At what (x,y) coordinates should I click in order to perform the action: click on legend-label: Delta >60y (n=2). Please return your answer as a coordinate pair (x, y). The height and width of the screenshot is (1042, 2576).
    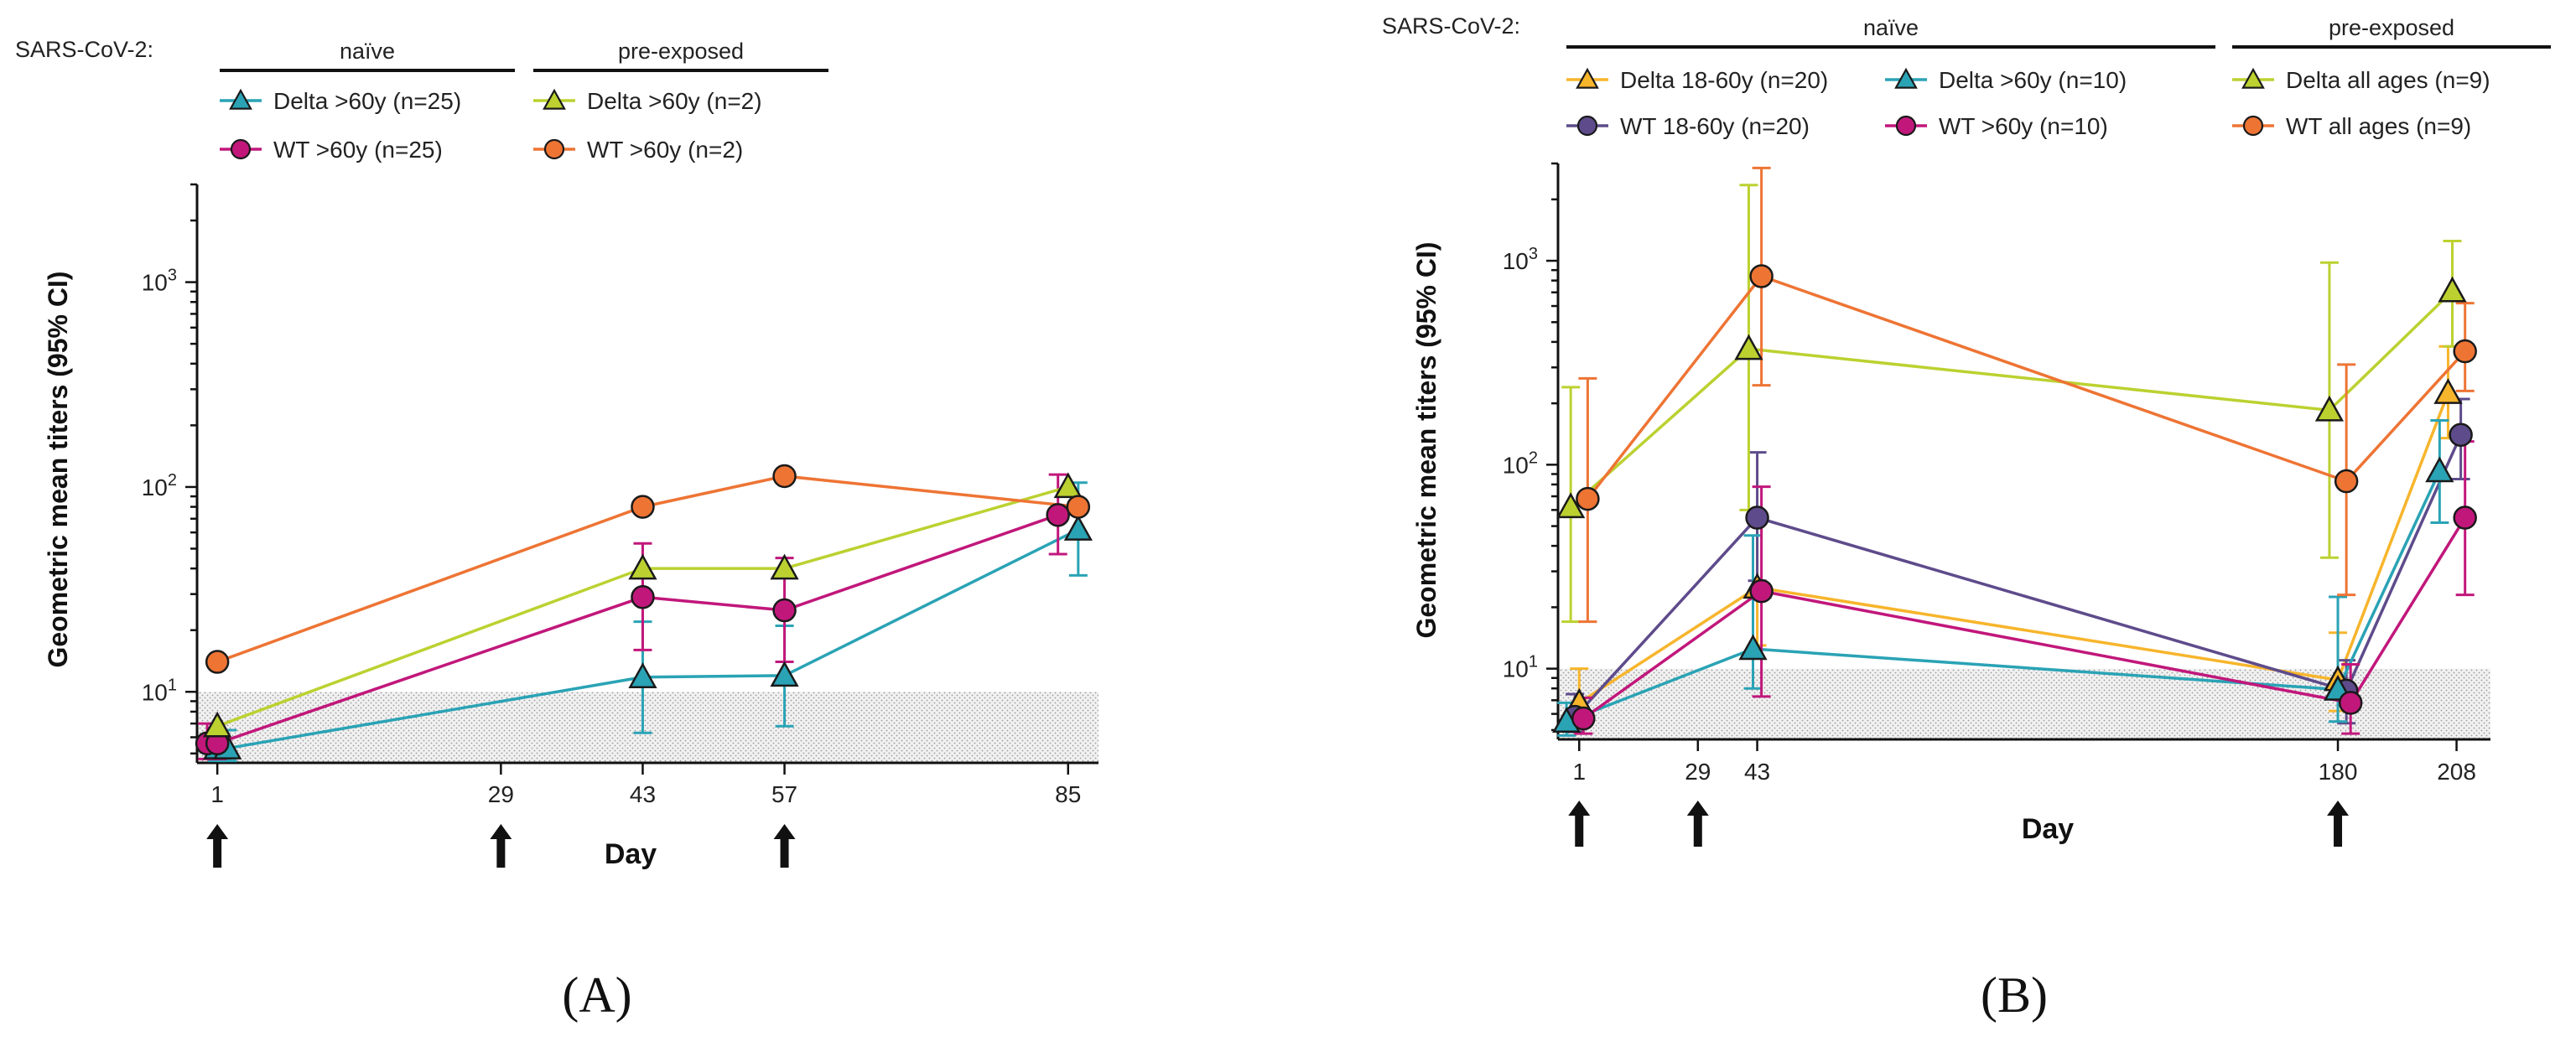
    Looking at the image, I should click on (674, 101).